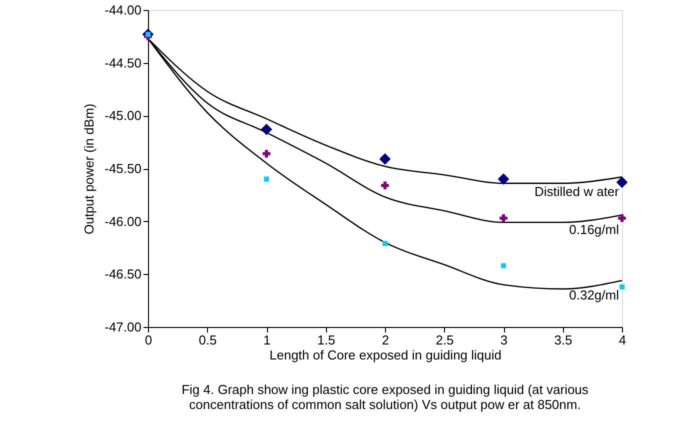 The width and height of the screenshot is (673, 430). I want to click on y-tick-label: -45.00, so click(123, 116).